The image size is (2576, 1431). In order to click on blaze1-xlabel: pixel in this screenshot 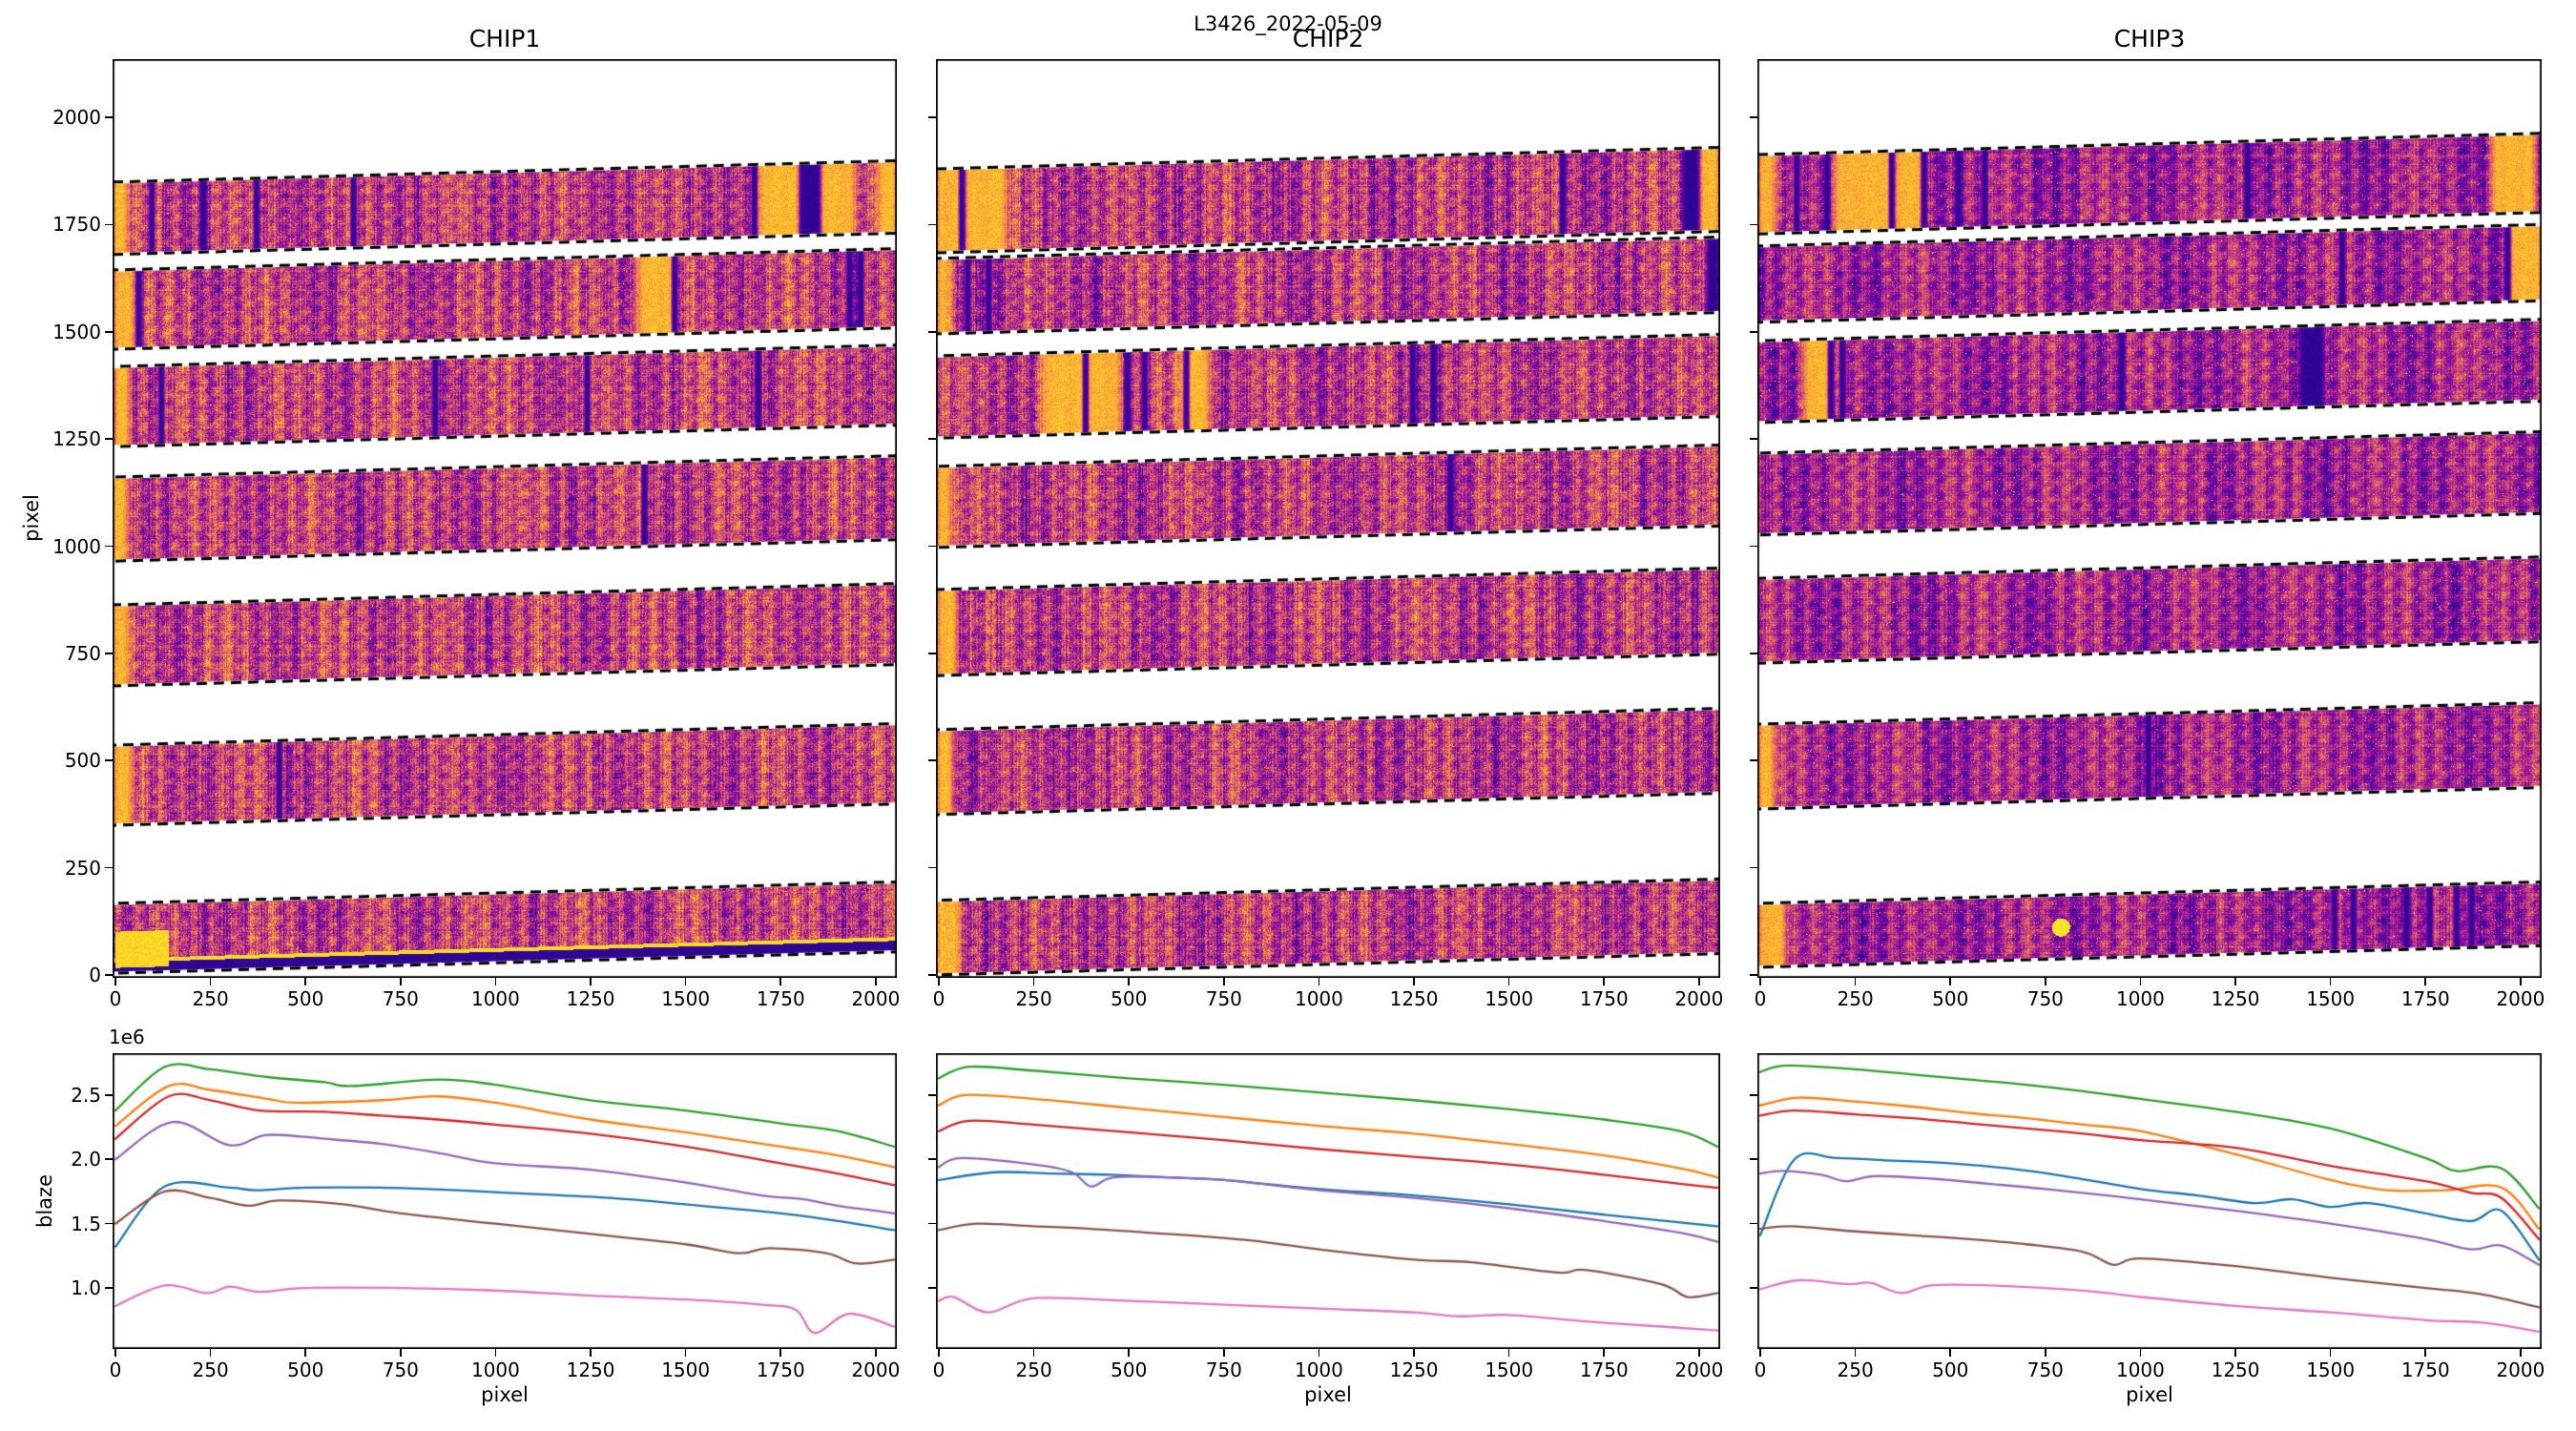, I will do `click(505, 1394)`.